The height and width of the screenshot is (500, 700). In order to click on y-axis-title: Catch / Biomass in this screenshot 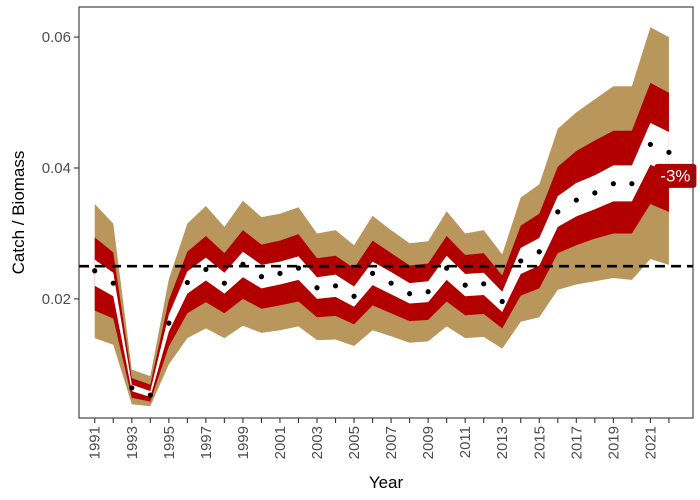, I will do `click(18, 213)`.